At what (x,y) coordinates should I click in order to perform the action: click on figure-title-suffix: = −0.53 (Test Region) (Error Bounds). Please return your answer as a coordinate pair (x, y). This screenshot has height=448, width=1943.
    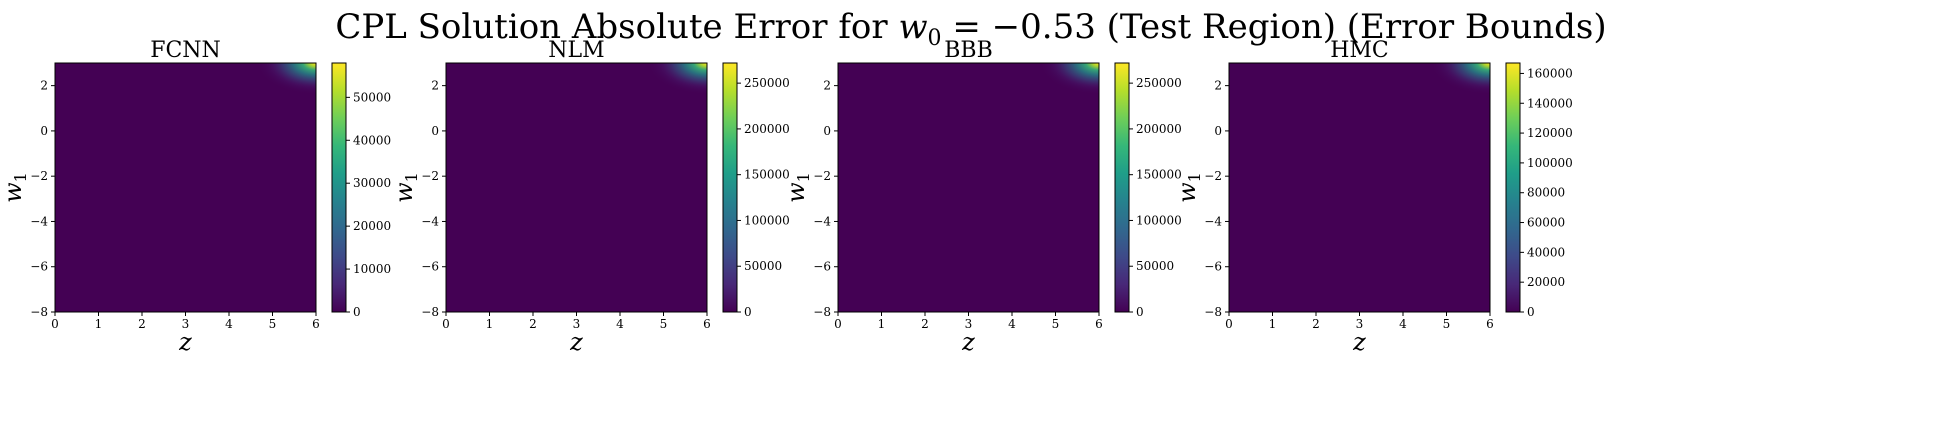
    Looking at the image, I should click on (1274, 27).